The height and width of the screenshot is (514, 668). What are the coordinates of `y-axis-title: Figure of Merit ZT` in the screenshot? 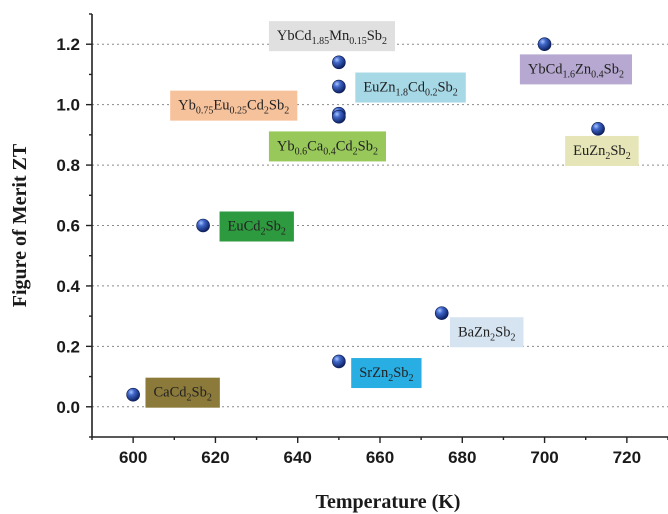 It's located at (20, 225).